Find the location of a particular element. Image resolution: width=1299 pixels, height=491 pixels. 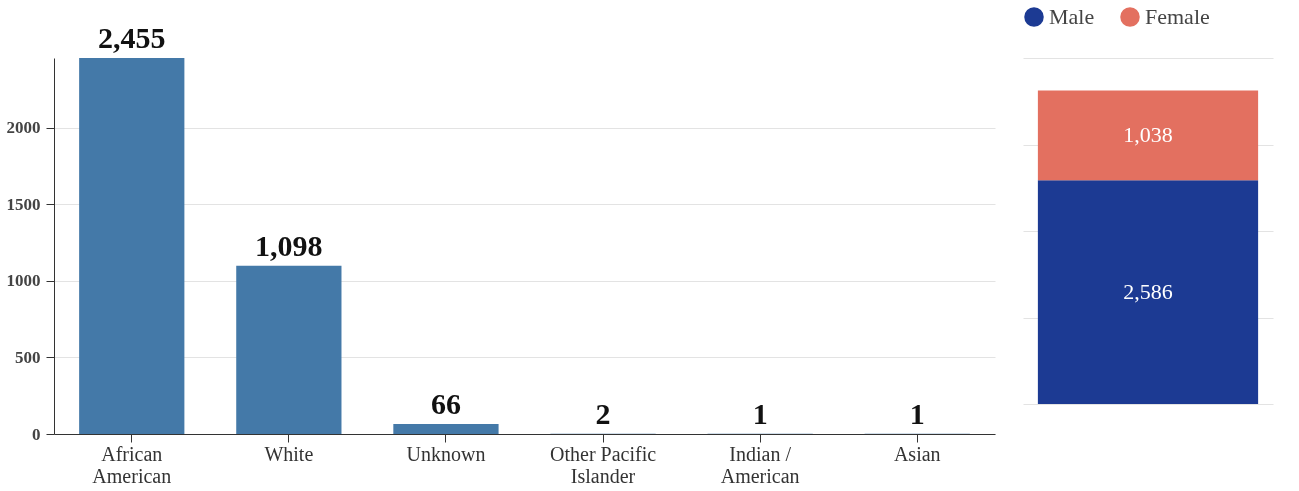

x-tick-label: White is located at coordinates (289, 453).